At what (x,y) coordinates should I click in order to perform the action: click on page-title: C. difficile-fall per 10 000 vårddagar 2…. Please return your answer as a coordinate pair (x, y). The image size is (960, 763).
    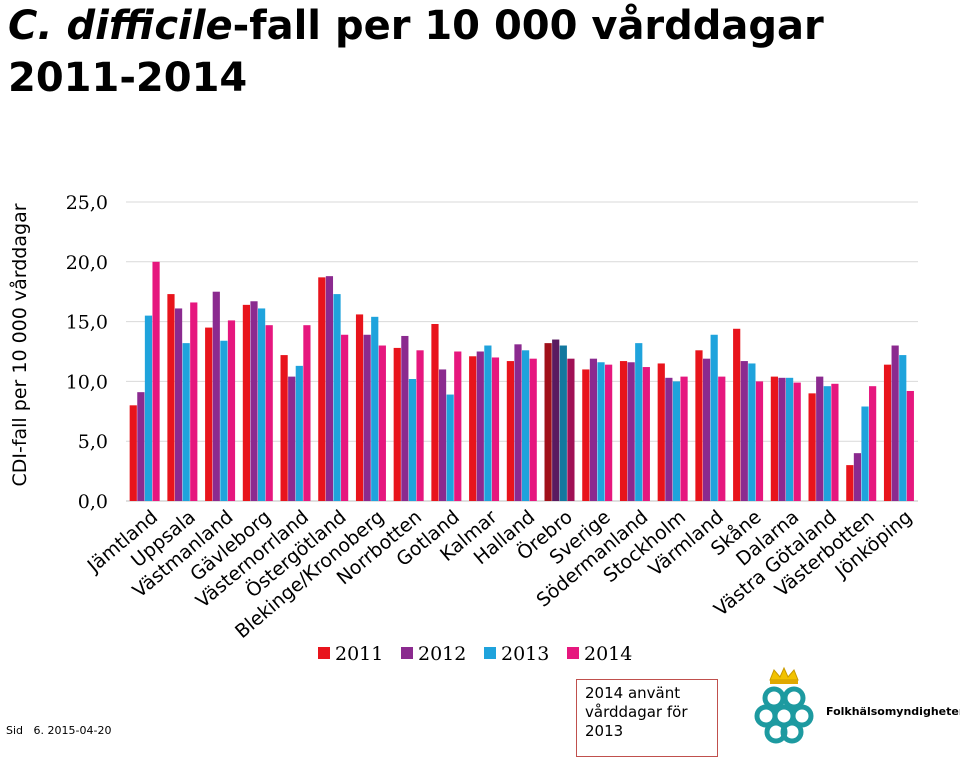
    Looking at the image, I should click on (416, 52).